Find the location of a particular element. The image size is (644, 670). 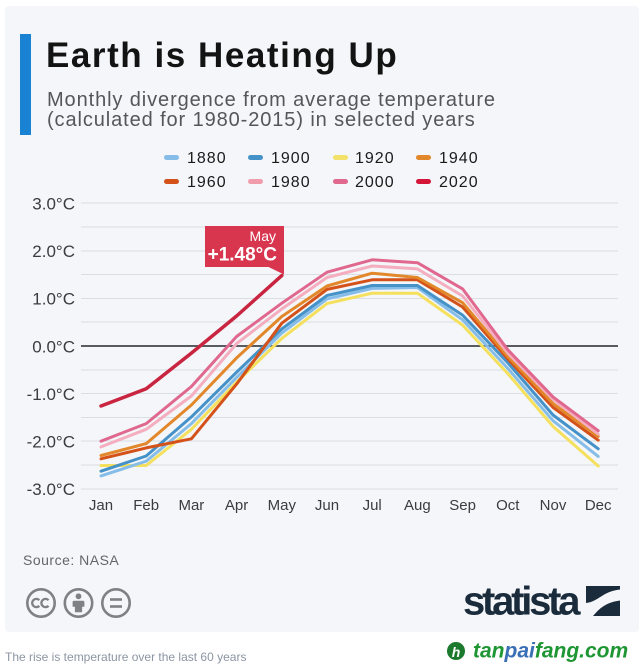

svg-text: statista is located at coordinates (522, 602).